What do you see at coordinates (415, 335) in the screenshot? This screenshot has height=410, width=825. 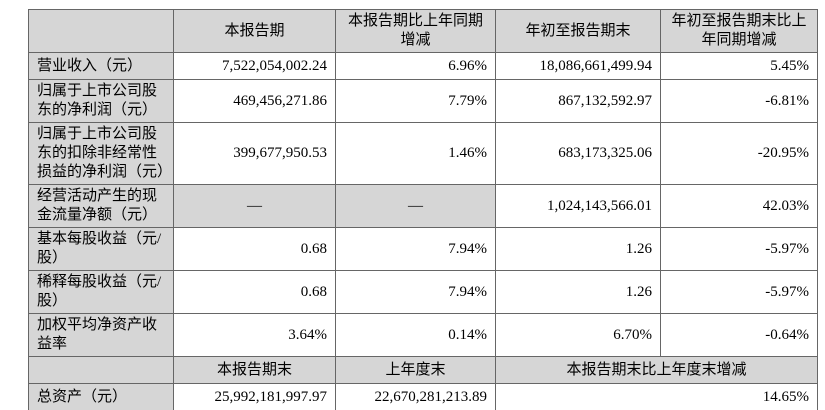 I see `value-yoy-change: 0.14%` at bounding box center [415, 335].